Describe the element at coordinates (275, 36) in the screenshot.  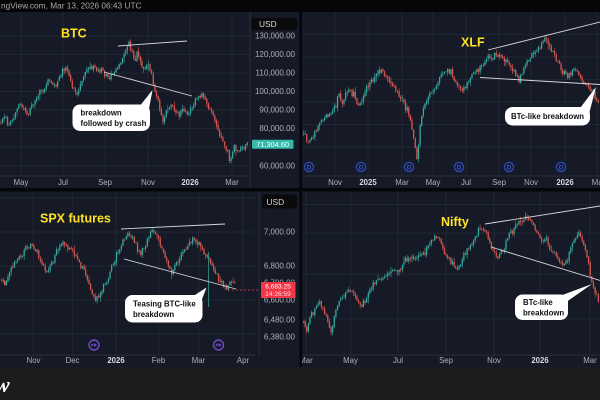
I see `svg-text: 130,000.00` at that location.